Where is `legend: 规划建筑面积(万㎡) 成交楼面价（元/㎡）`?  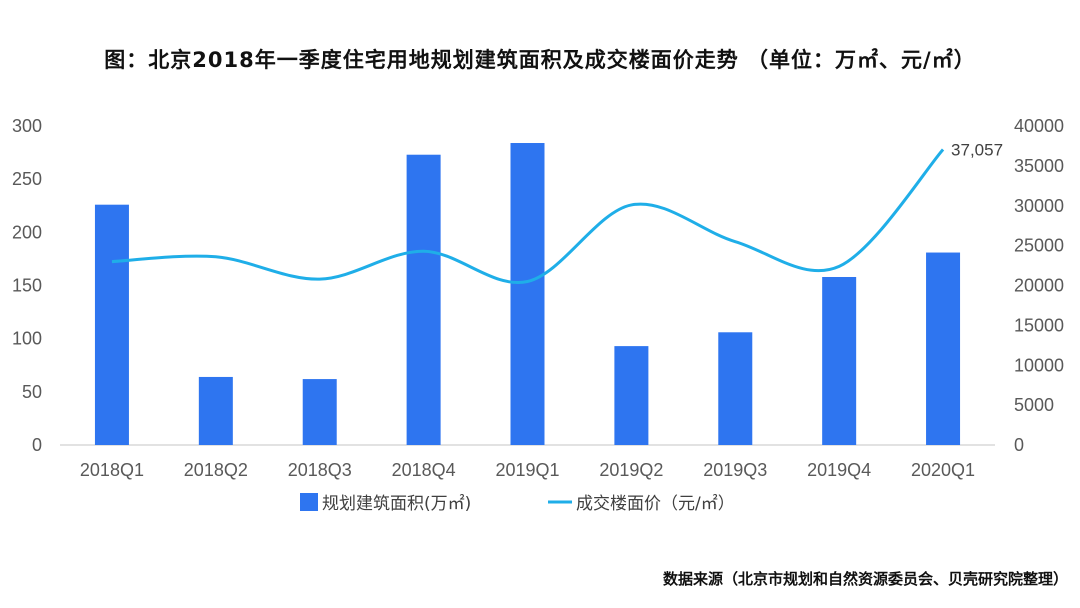
legend: 规划建筑面积(万㎡) 成交楼面价（元/㎡） is located at coordinates (517, 503).